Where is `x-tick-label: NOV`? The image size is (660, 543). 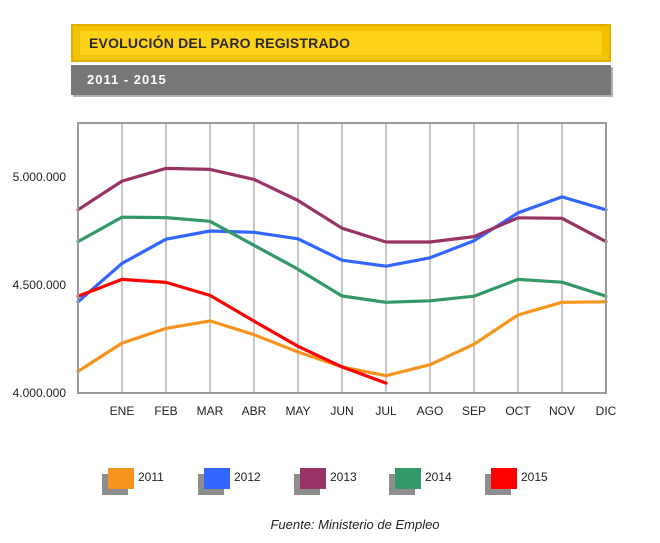
x-tick-label: NOV is located at coordinates (562, 411).